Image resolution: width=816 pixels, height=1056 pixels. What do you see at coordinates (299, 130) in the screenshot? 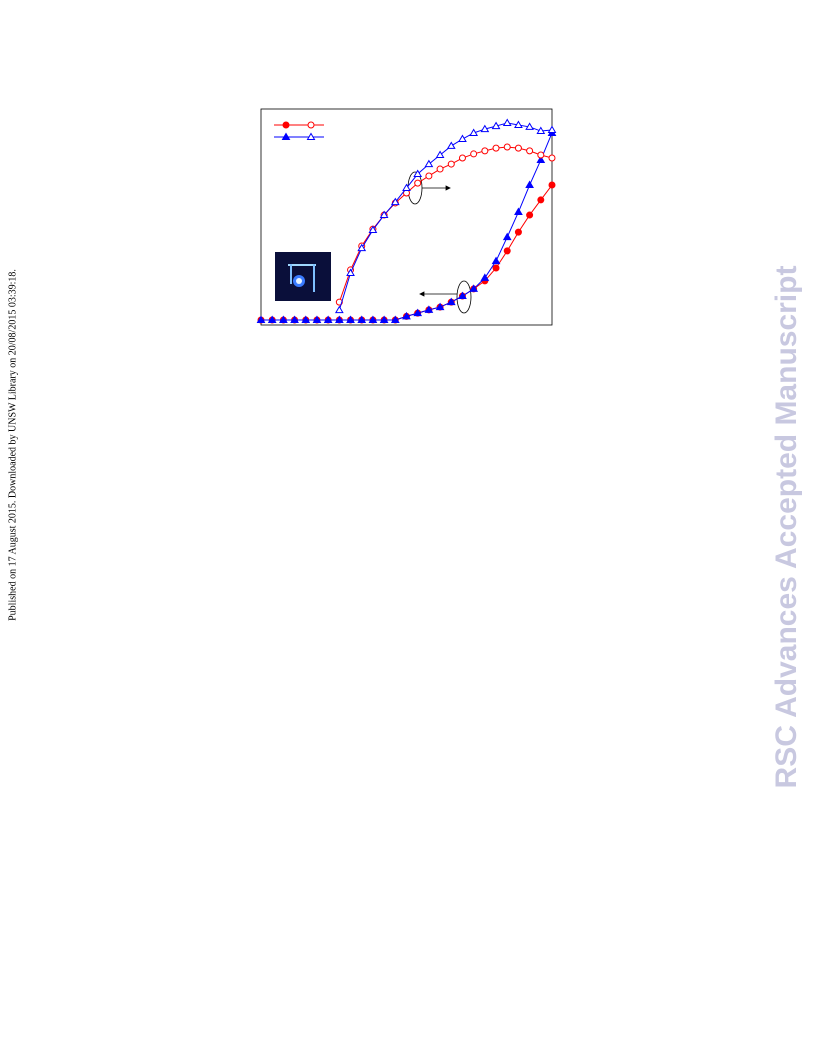
I see `legend` at bounding box center [299, 130].